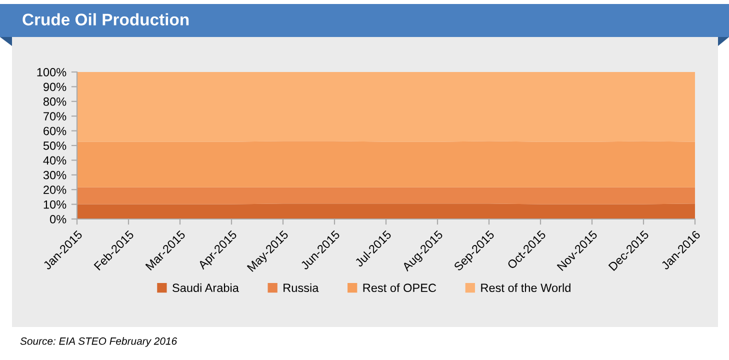 The image size is (729, 360). What do you see at coordinates (55, 116) in the screenshot?
I see `y-tick-label: 70%` at bounding box center [55, 116].